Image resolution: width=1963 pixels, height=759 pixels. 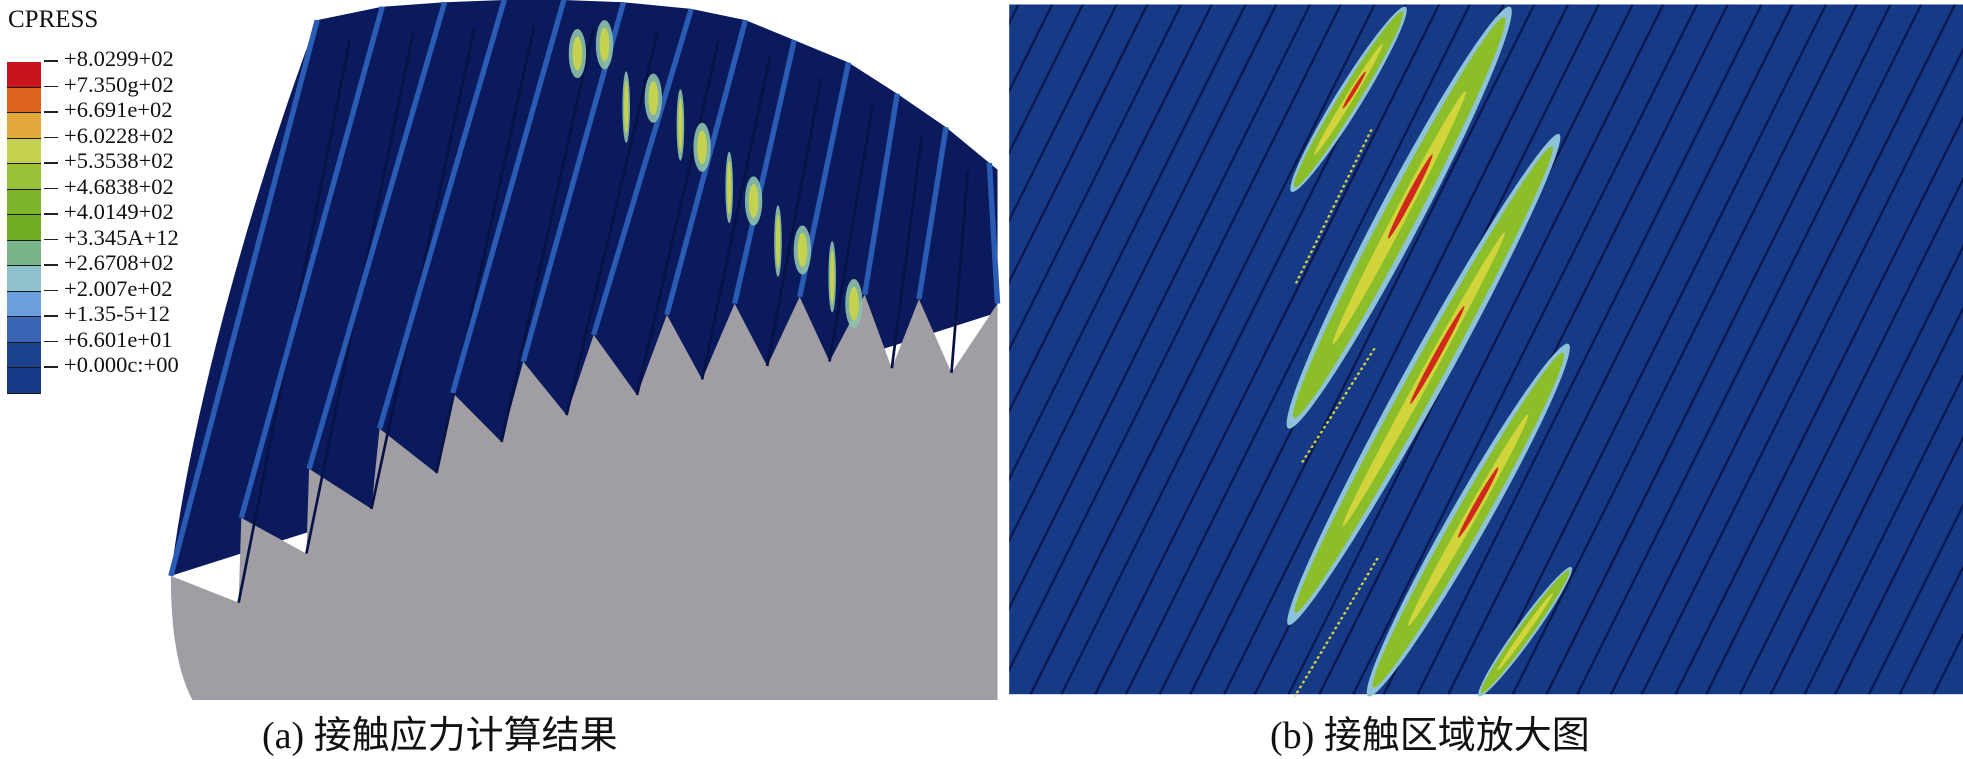 I want to click on legend-title: CPRESS, so click(x=53, y=19).